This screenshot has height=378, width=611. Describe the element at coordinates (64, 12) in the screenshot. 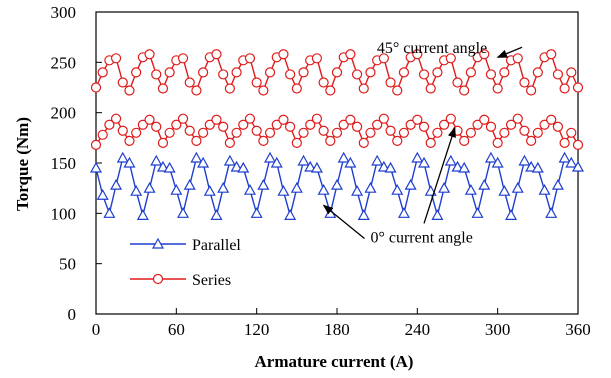

I see `y-tick-label: 300` at that location.